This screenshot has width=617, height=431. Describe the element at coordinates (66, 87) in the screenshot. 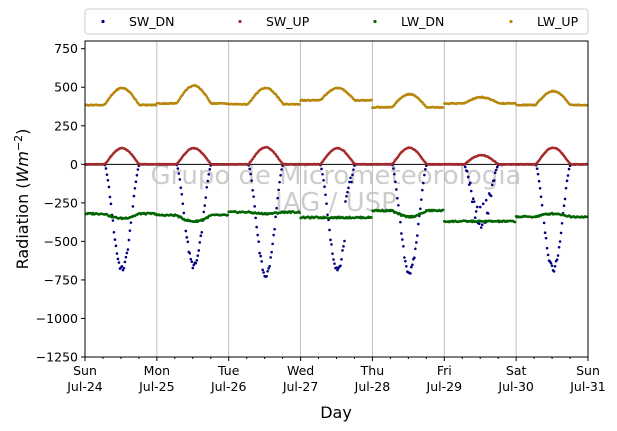

I see `y-tick-label-7: 500` at that location.